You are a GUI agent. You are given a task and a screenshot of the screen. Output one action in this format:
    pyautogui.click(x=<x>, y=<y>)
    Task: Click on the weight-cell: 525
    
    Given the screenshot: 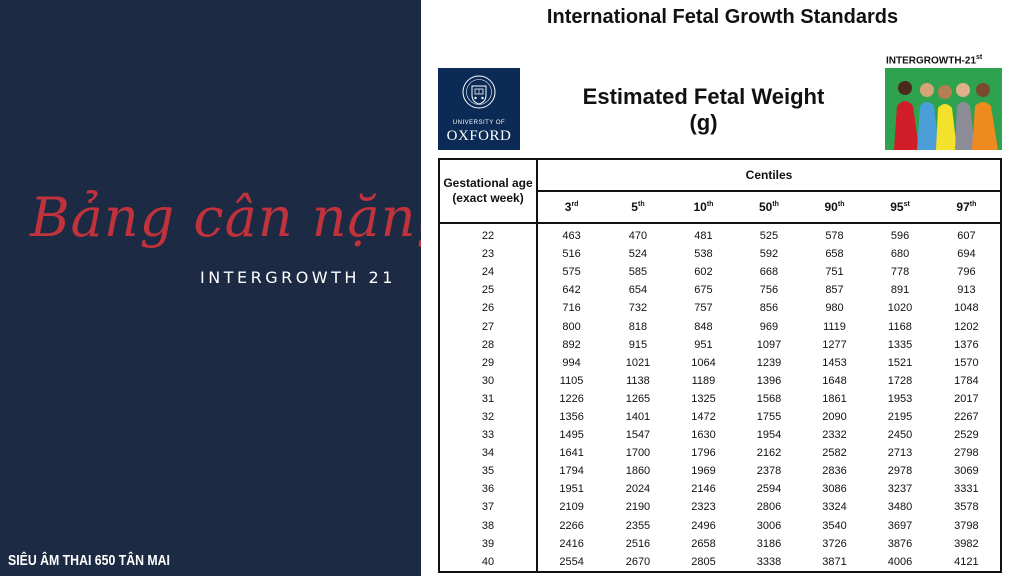 What is the action you would take?
    pyautogui.click(x=769, y=236)
    